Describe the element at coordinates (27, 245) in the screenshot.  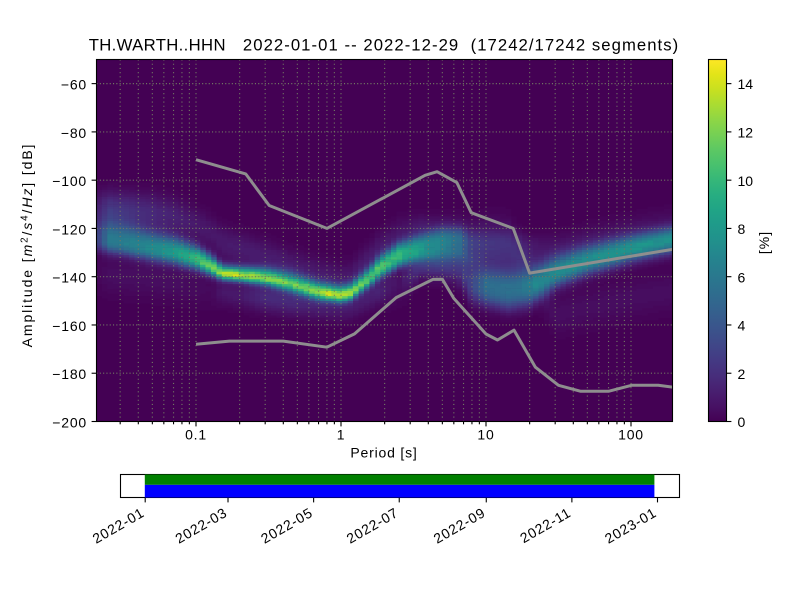
I see `svg-text: Amplitude [m2/s4/Hz] [dB]` at that location.